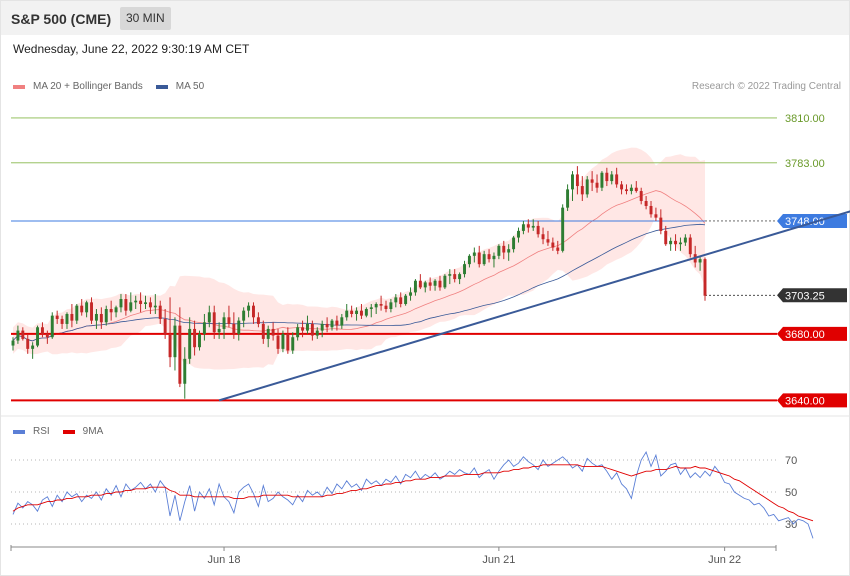 Image resolution: width=850 pixels, height=576 pixels. I want to click on rsi-tick-label: 50, so click(791, 493).